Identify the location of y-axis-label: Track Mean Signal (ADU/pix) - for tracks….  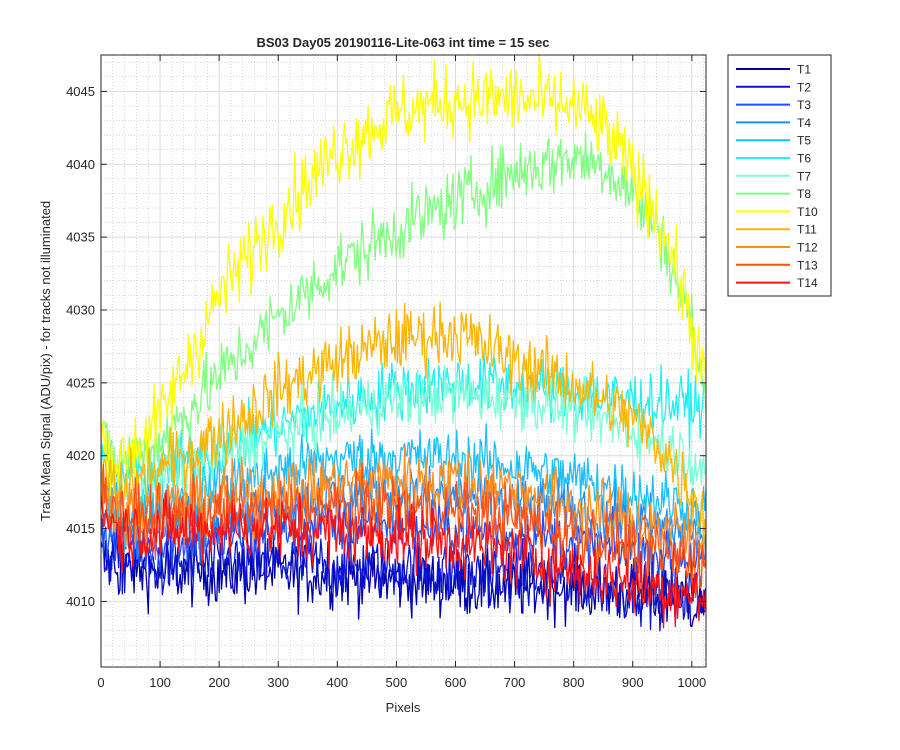
(45, 361).